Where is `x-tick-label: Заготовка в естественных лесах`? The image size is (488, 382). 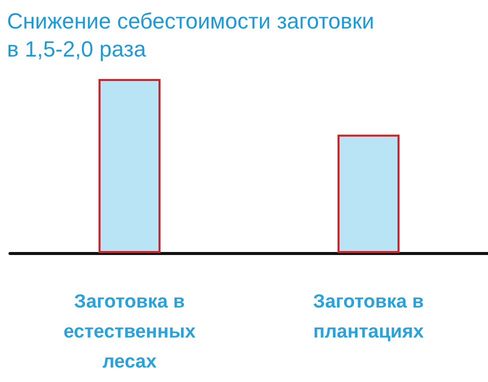 x-tick-label: Заготовка в естественных лесах is located at coordinates (129, 332).